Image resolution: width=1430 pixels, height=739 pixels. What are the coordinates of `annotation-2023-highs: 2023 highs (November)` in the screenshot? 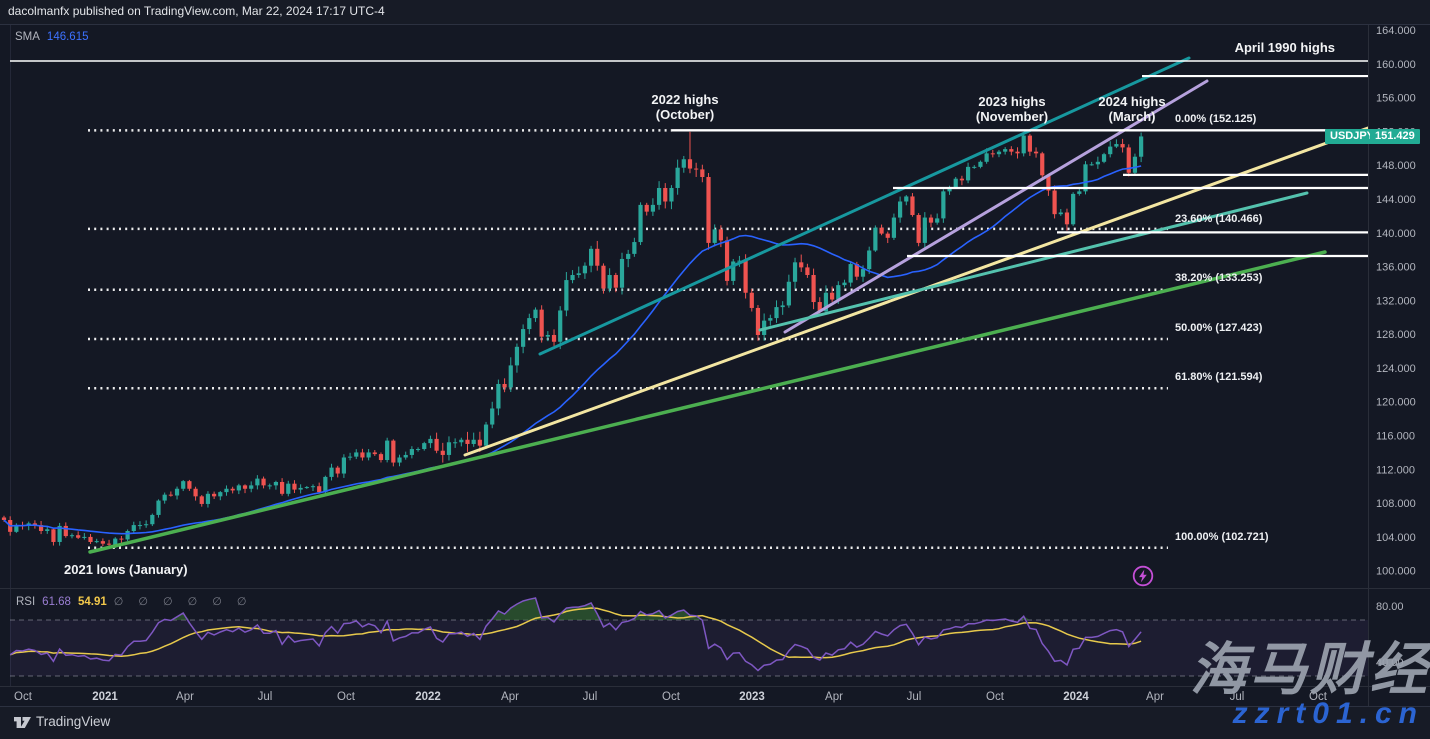 It's located at (1012, 109).